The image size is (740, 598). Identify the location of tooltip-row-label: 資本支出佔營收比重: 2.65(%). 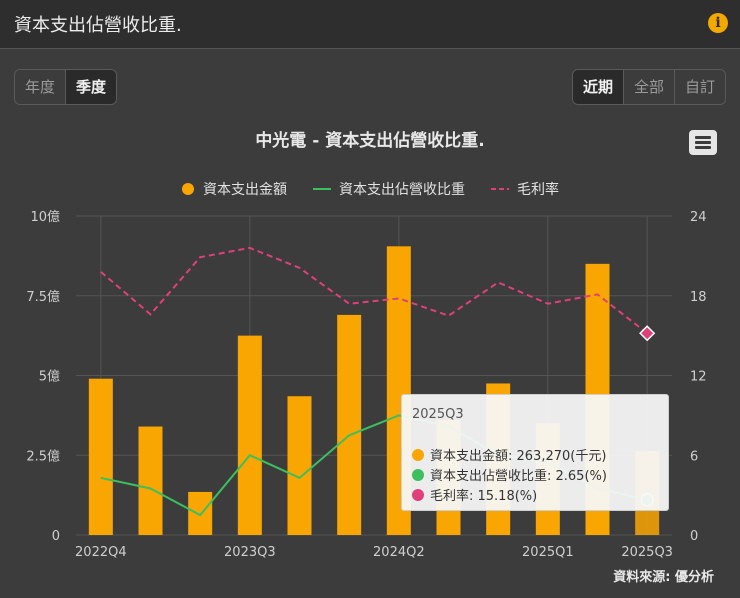
(518, 476).